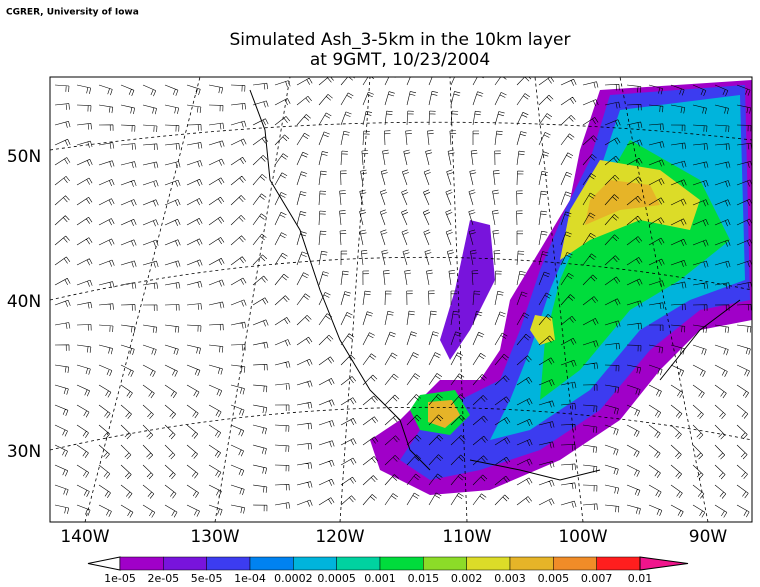  I want to click on longitude-label: 110W, so click(466, 537).